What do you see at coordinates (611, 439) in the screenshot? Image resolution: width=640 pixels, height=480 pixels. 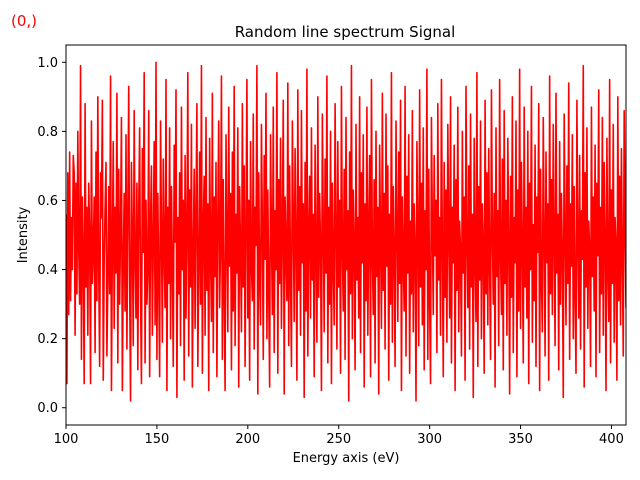 I see `x-tick-label: 400` at bounding box center [611, 439].